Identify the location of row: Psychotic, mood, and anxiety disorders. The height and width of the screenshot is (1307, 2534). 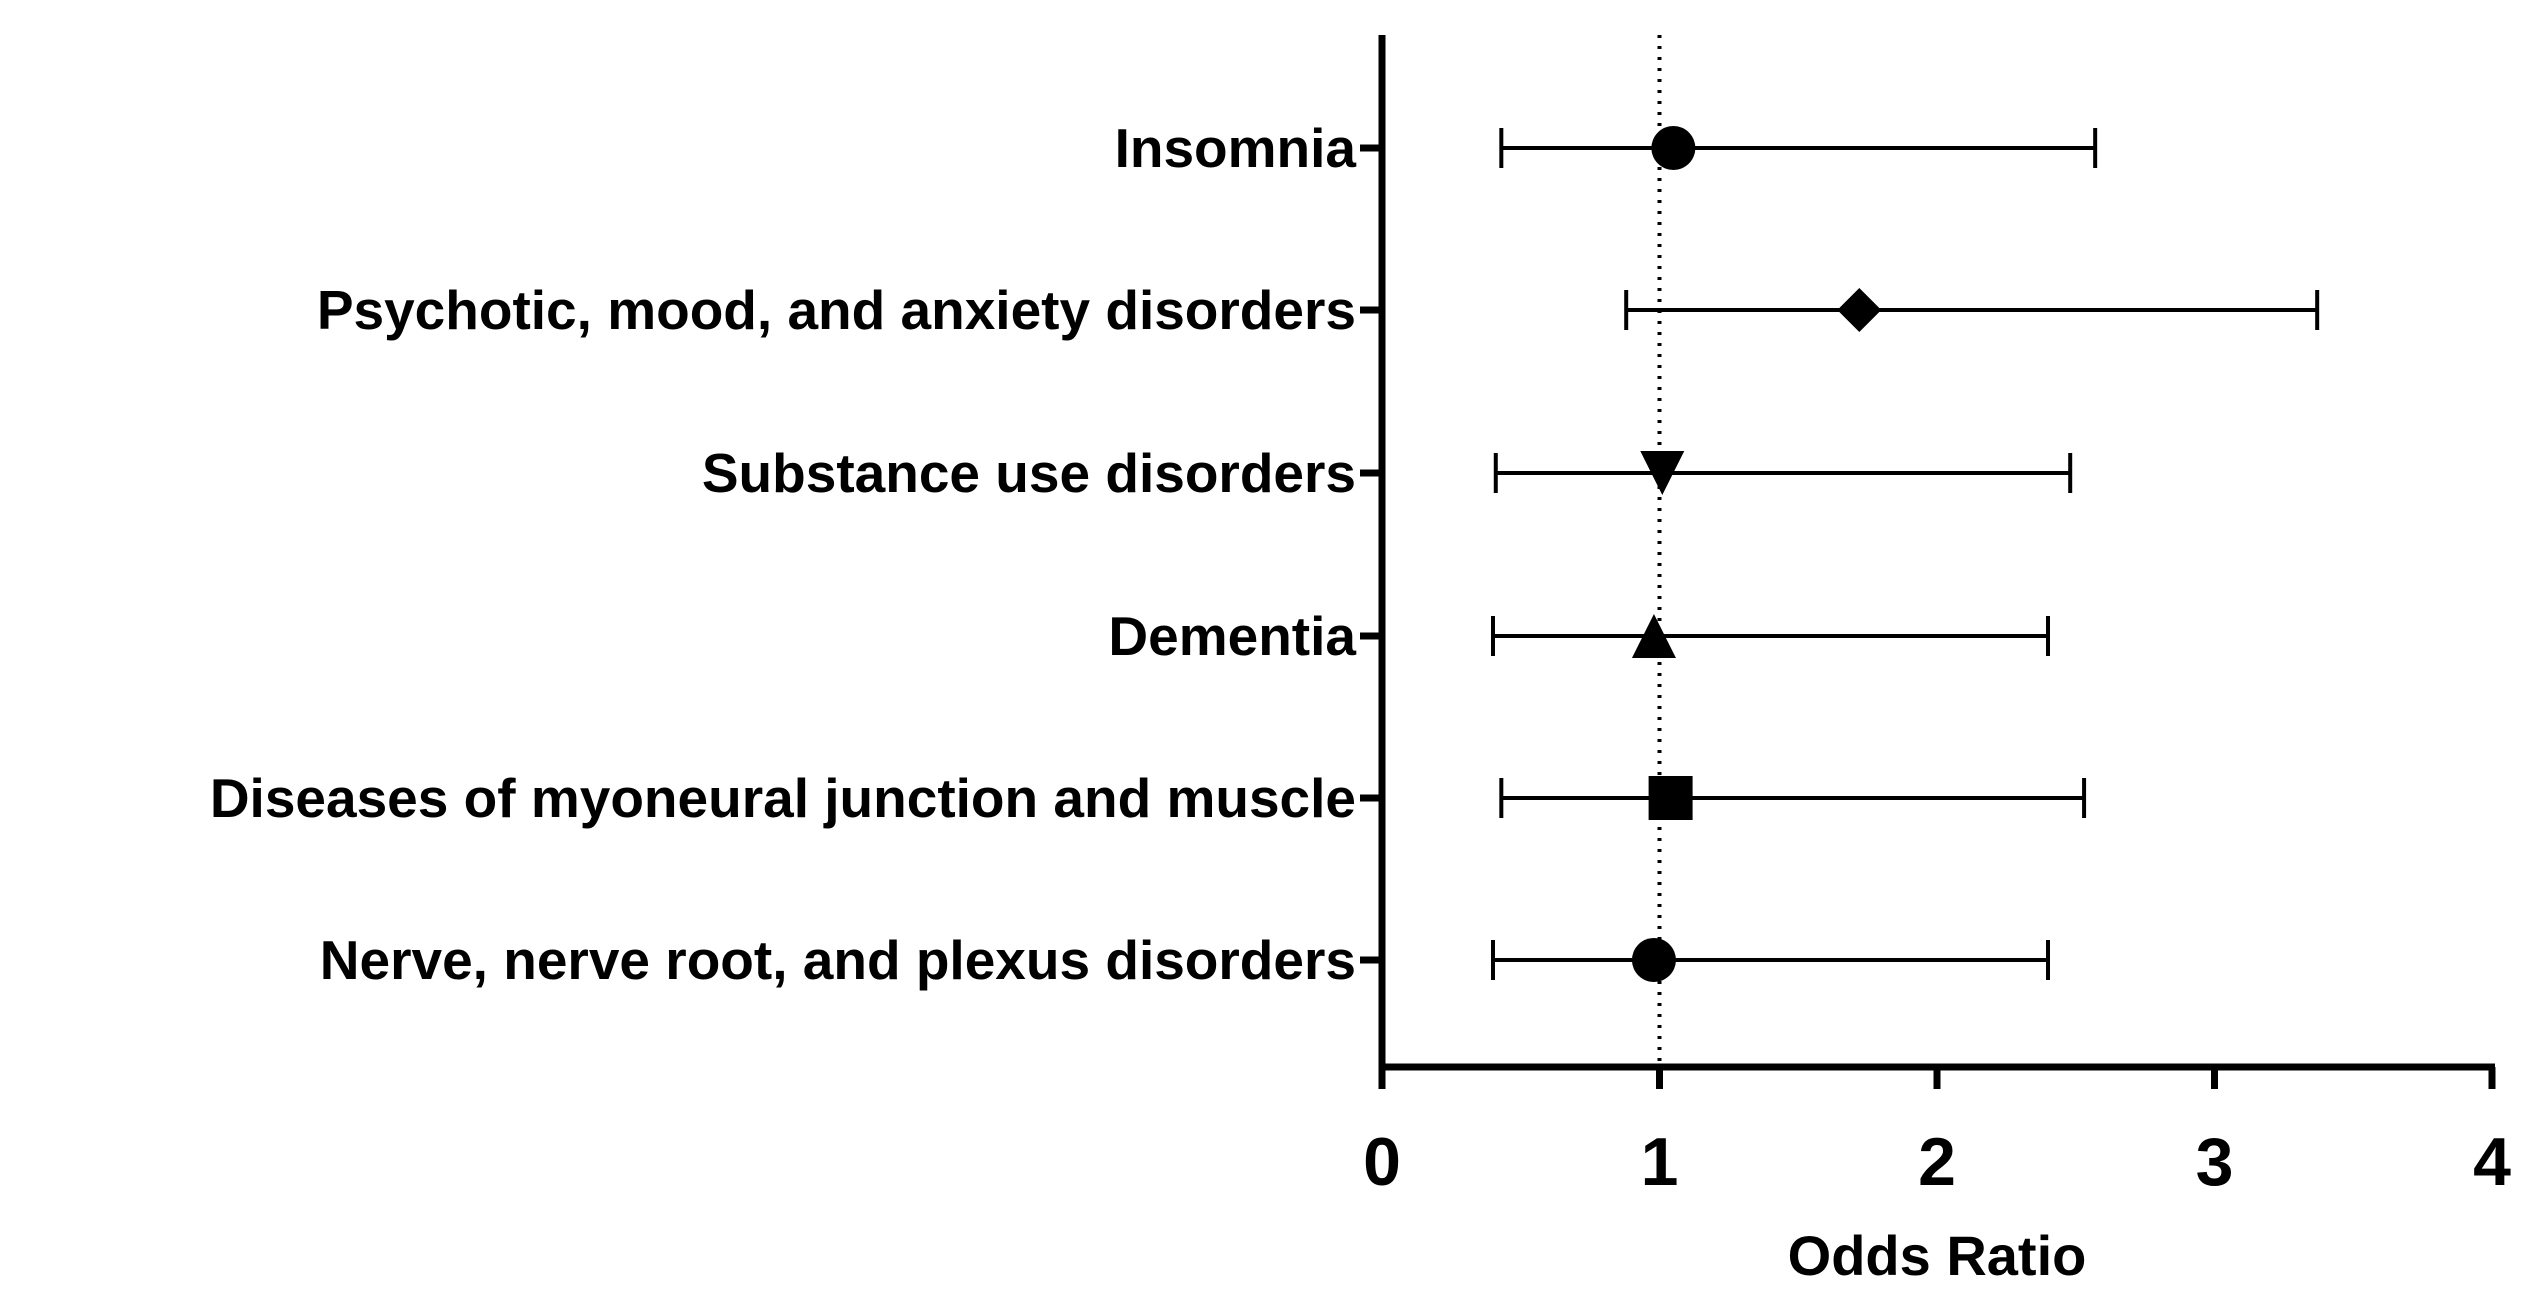
(1318, 310).